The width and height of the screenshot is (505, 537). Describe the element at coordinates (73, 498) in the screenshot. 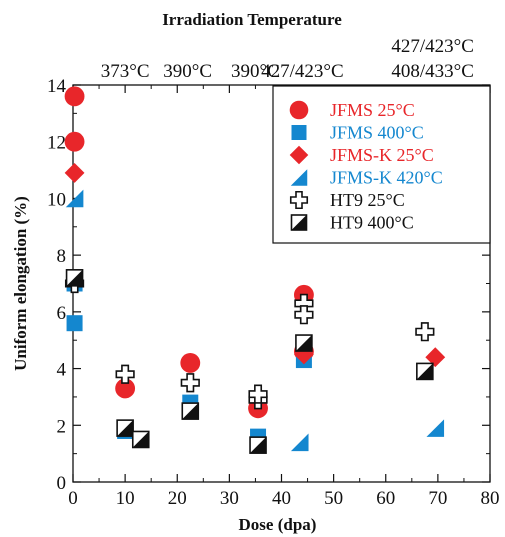

I see `x-tick-label: 0` at that location.